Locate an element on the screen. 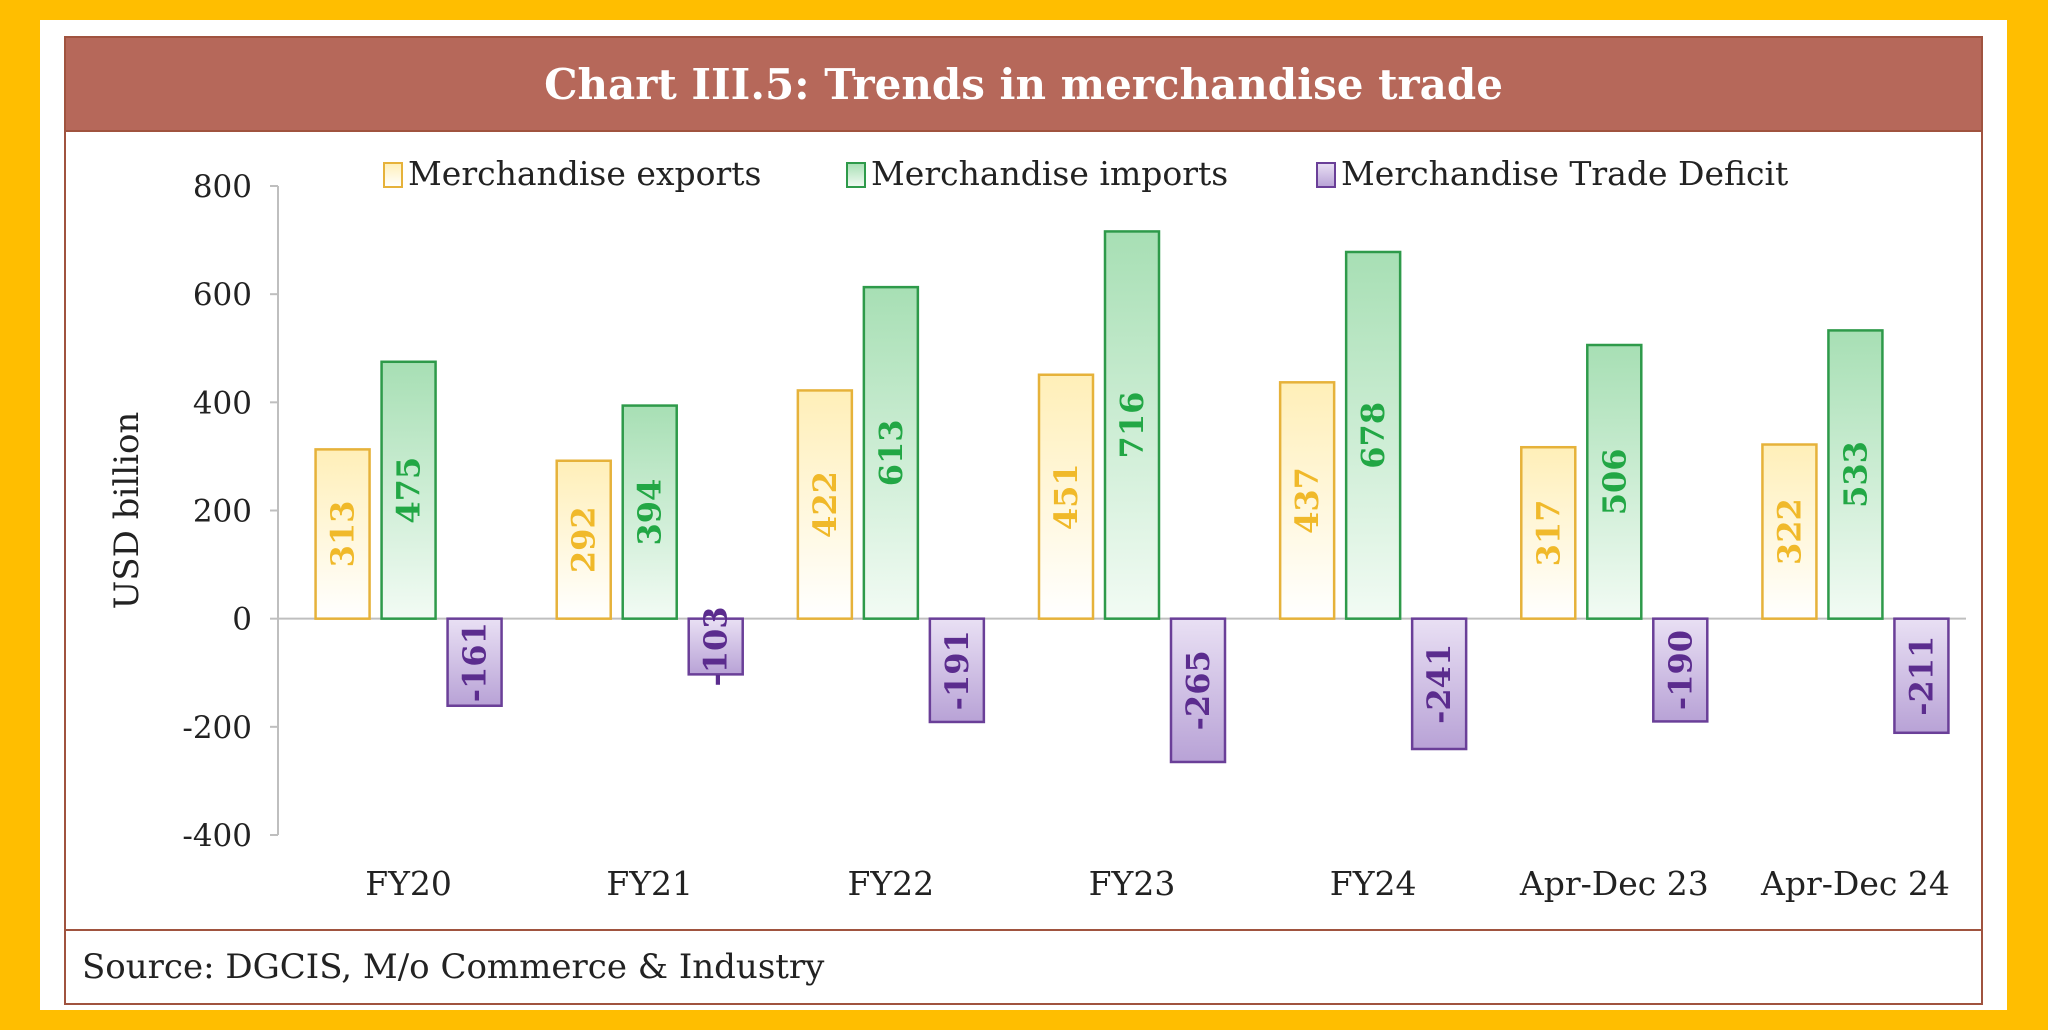 The height and width of the screenshot is (1030, 2048). legend-label: Merchandise Trade Deficit is located at coordinates (1564, 173).